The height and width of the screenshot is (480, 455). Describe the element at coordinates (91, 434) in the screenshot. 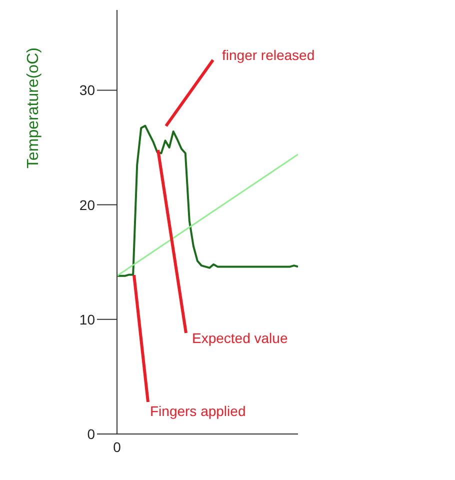

I see `y-tick-label: 0` at that location.